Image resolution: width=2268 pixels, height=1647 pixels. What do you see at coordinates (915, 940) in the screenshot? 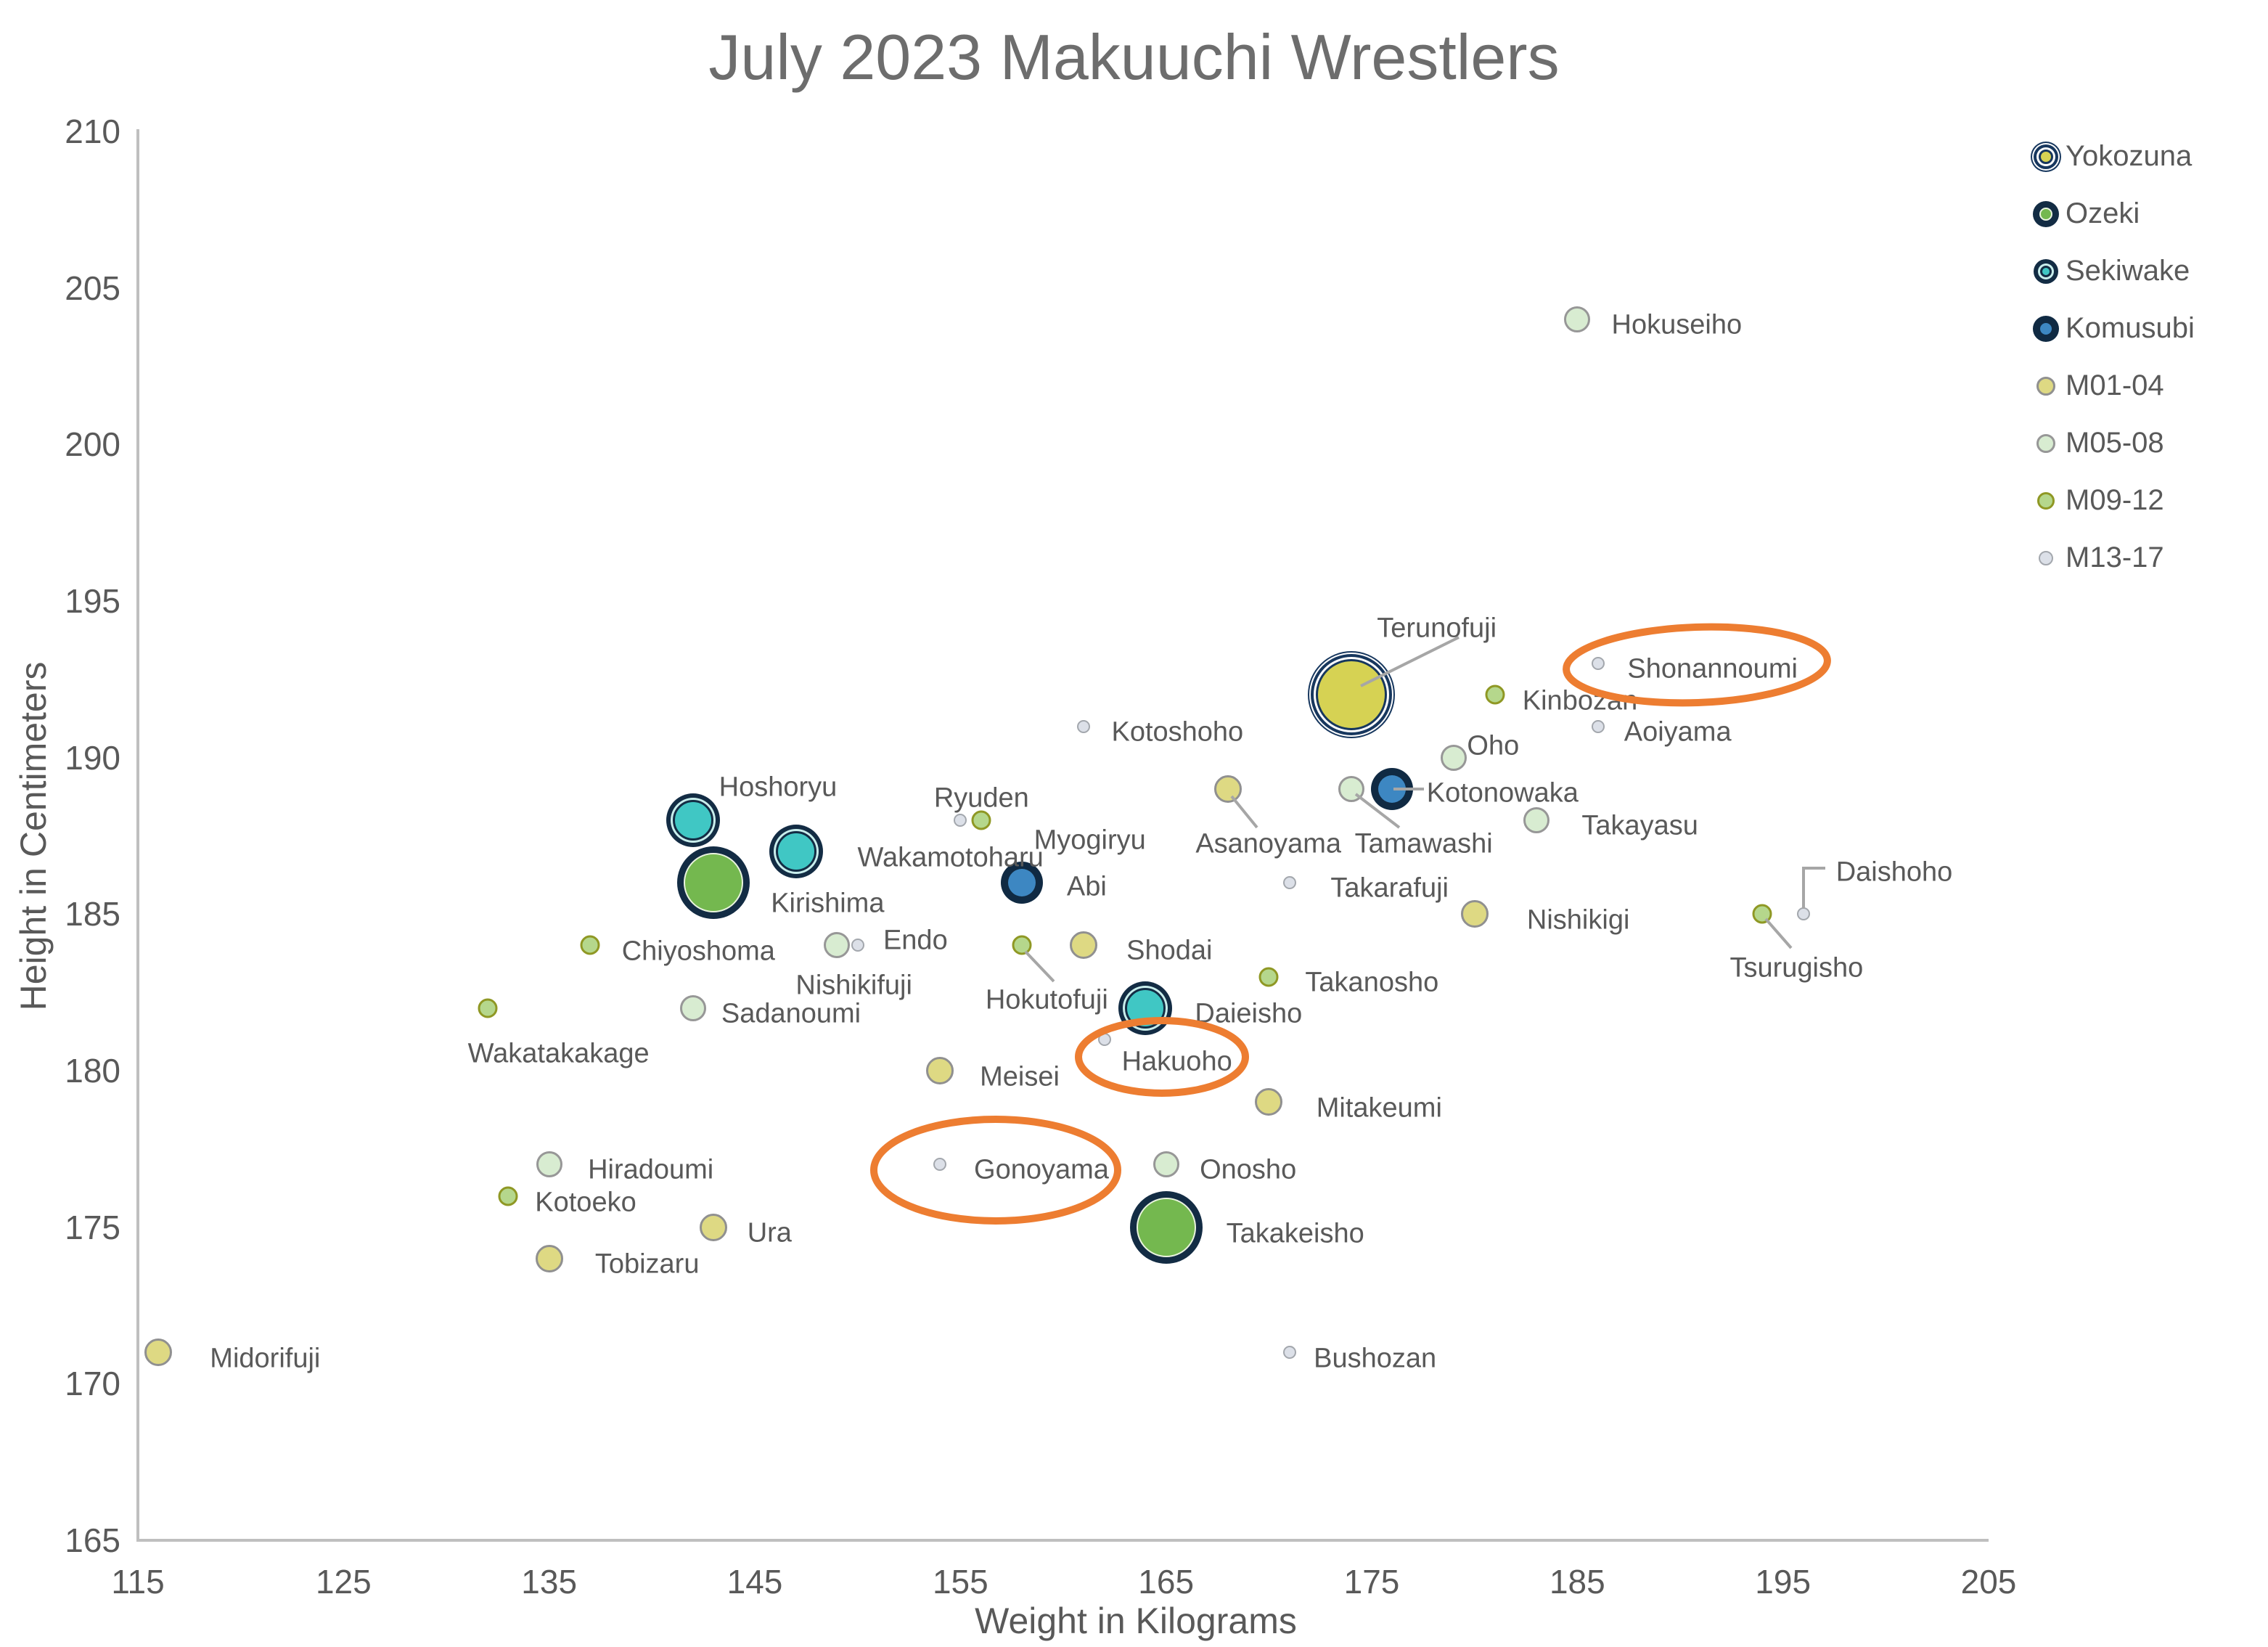
I see `label-endo: Endo` at bounding box center [915, 940].